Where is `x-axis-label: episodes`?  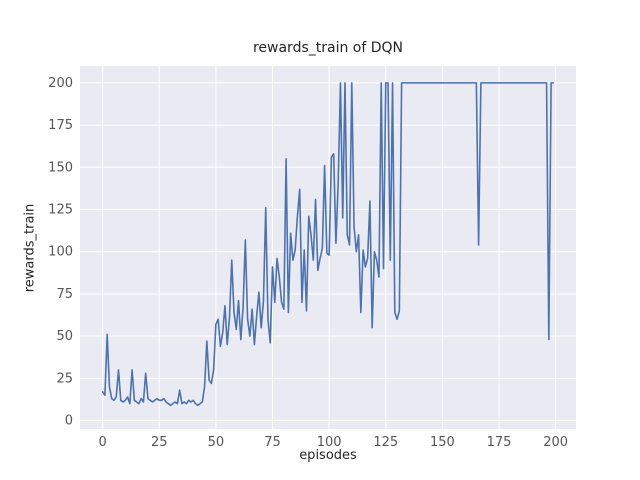
x-axis-label: episodes is located at coordinates (328, 455).